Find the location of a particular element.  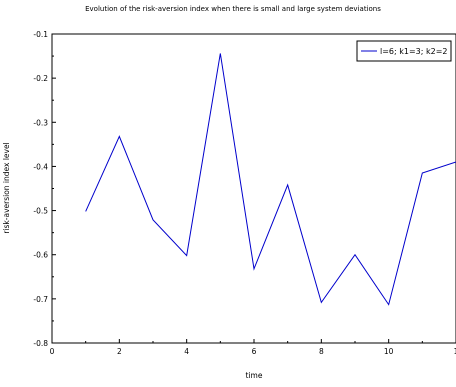

y-tick-label: -0.6 is located at coordinates (40, 255).